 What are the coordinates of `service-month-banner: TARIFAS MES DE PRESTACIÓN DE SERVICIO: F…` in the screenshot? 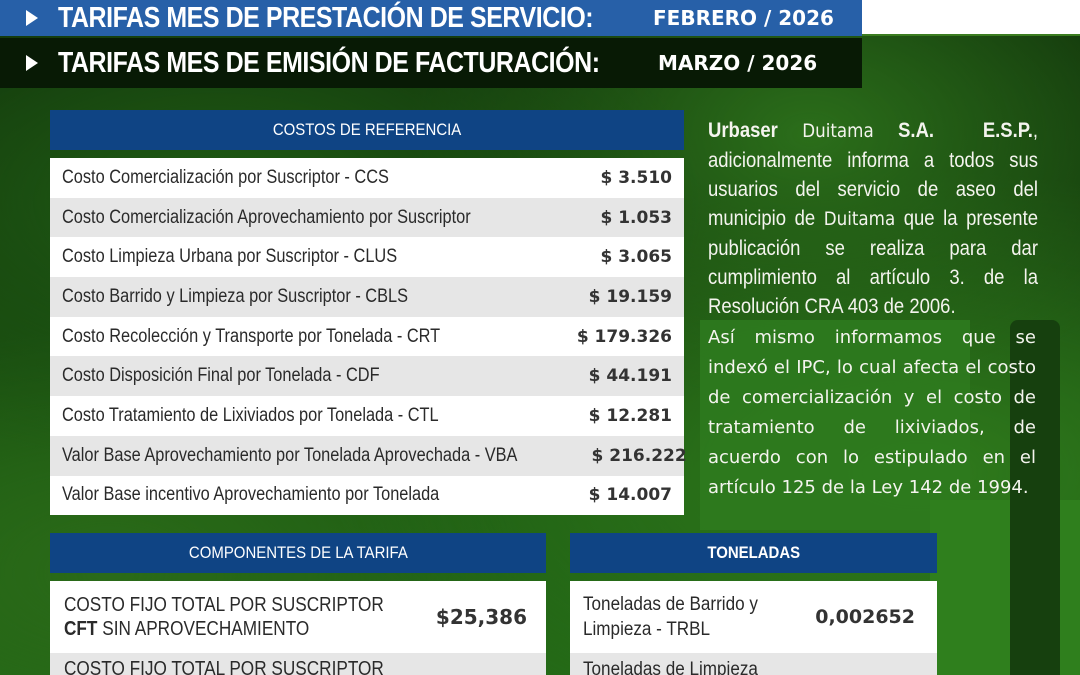 It's located at (431, 18).